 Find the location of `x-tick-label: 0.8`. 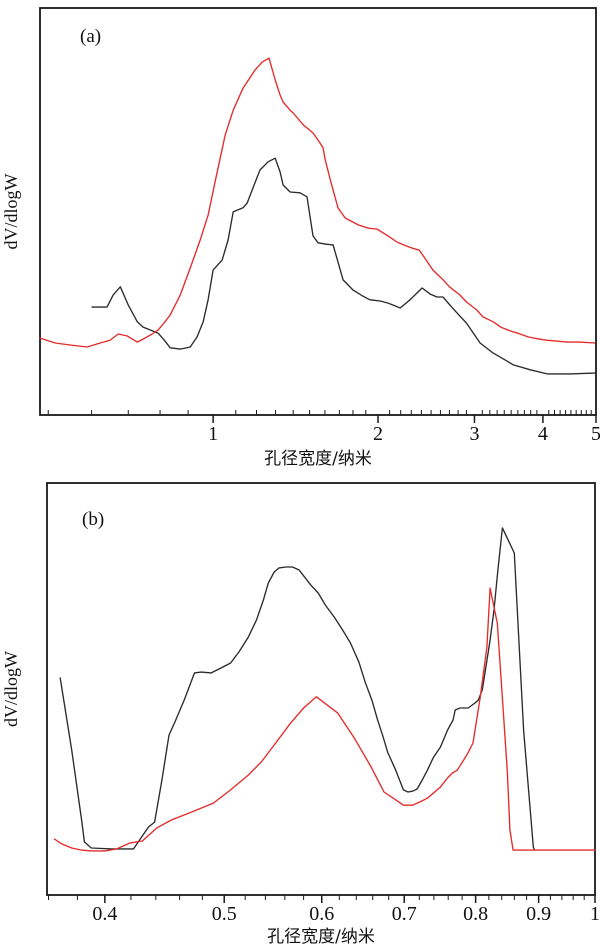

x-tick-label: 0.8 is located at coordinates (475, 914).